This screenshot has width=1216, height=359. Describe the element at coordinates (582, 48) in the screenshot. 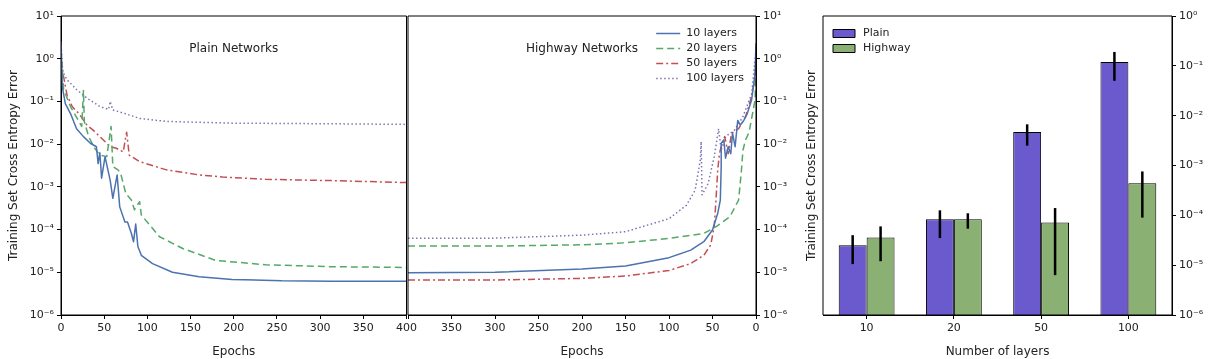

I see `text: Highway Networks` at that location.